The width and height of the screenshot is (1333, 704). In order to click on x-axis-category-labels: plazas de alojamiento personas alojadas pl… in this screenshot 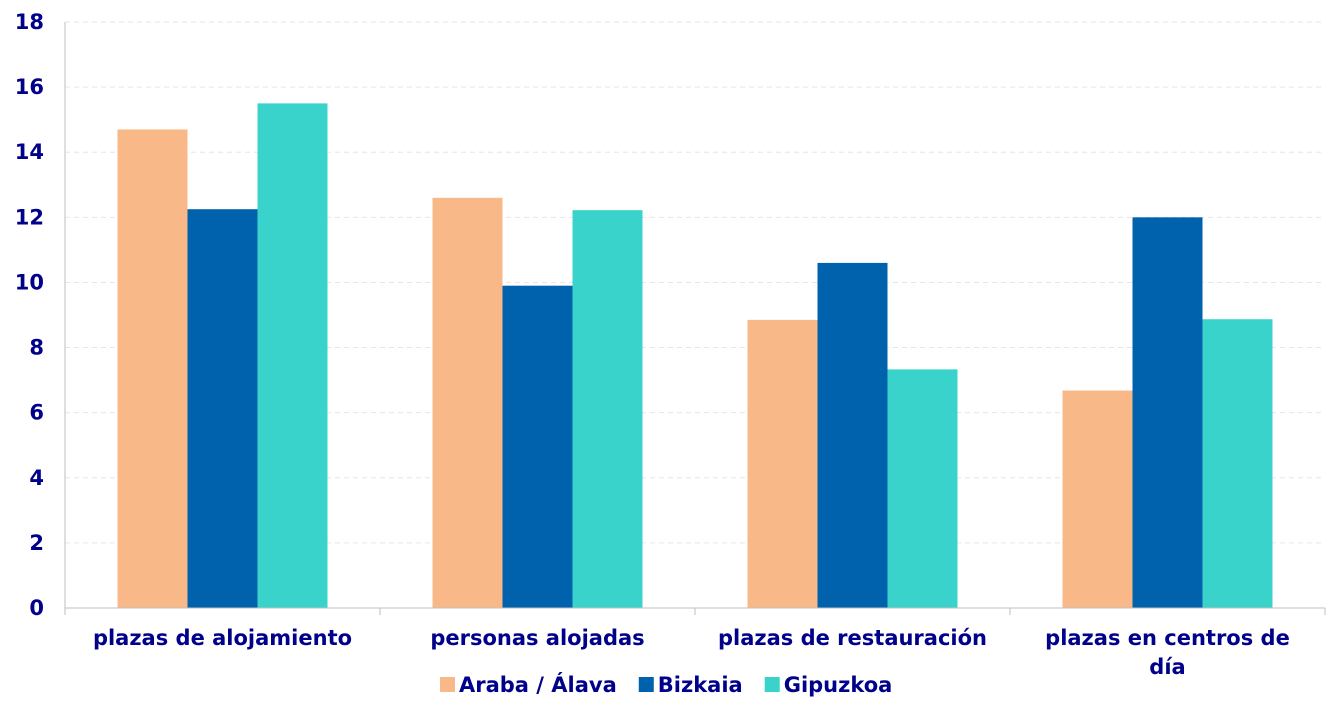, I will do `click(691, 652)`.